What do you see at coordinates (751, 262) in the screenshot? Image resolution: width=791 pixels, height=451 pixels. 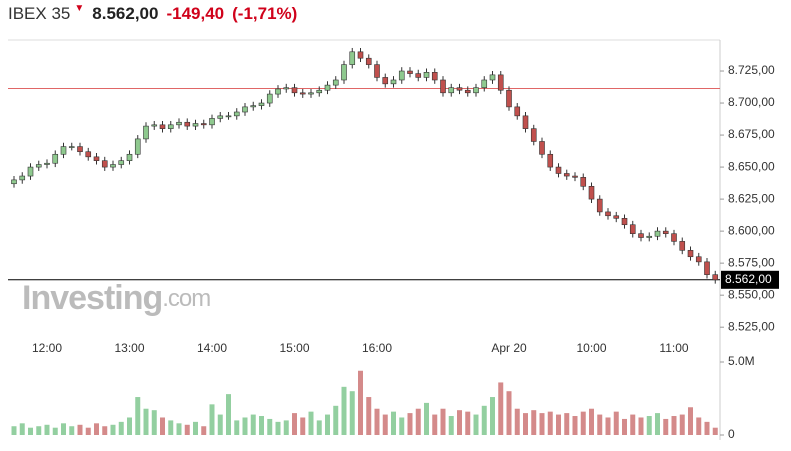 I see `y-tick-label: 8.575,00` at bounding box center [751, 262].